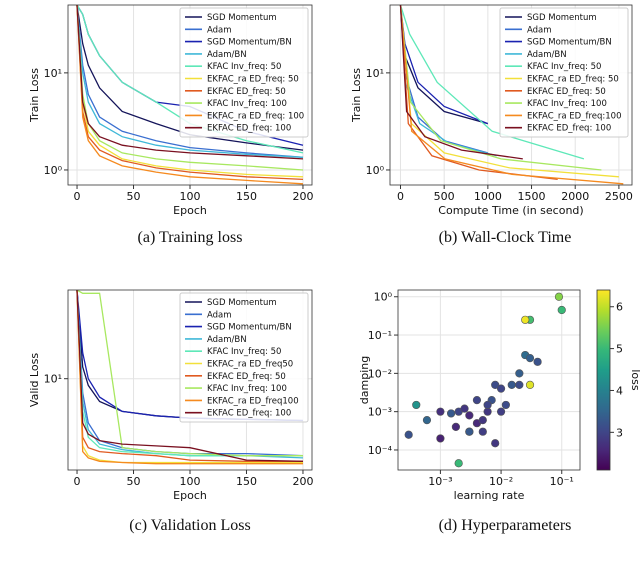 This screenshot has height=566, width=640. I want to click on x-tick-label: 2500, so click(619, 196).